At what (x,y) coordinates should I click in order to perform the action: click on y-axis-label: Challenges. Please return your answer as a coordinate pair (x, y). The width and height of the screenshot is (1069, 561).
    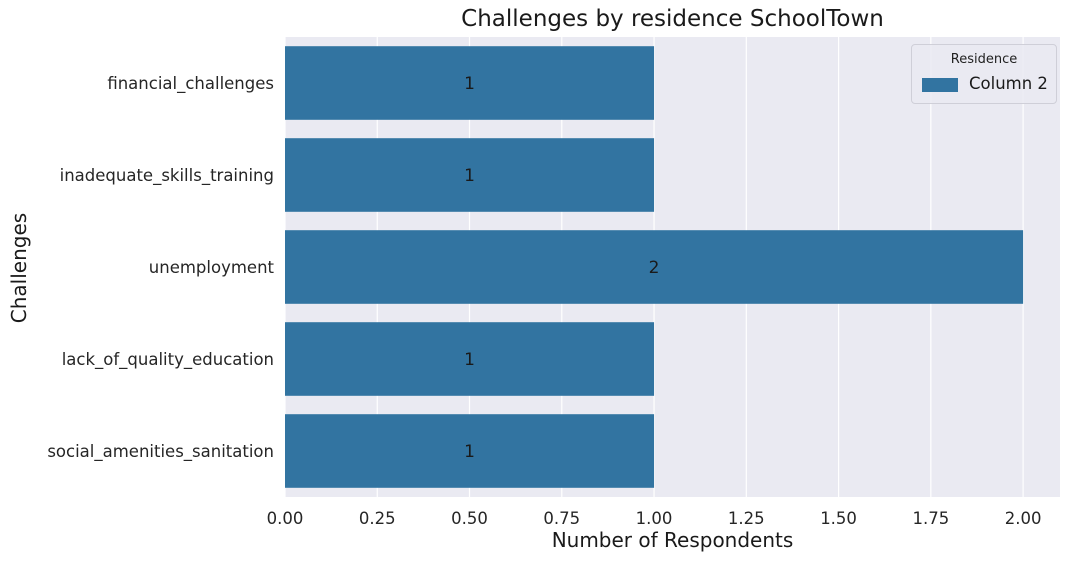
    Looking at the image, I should click on (19, 268).